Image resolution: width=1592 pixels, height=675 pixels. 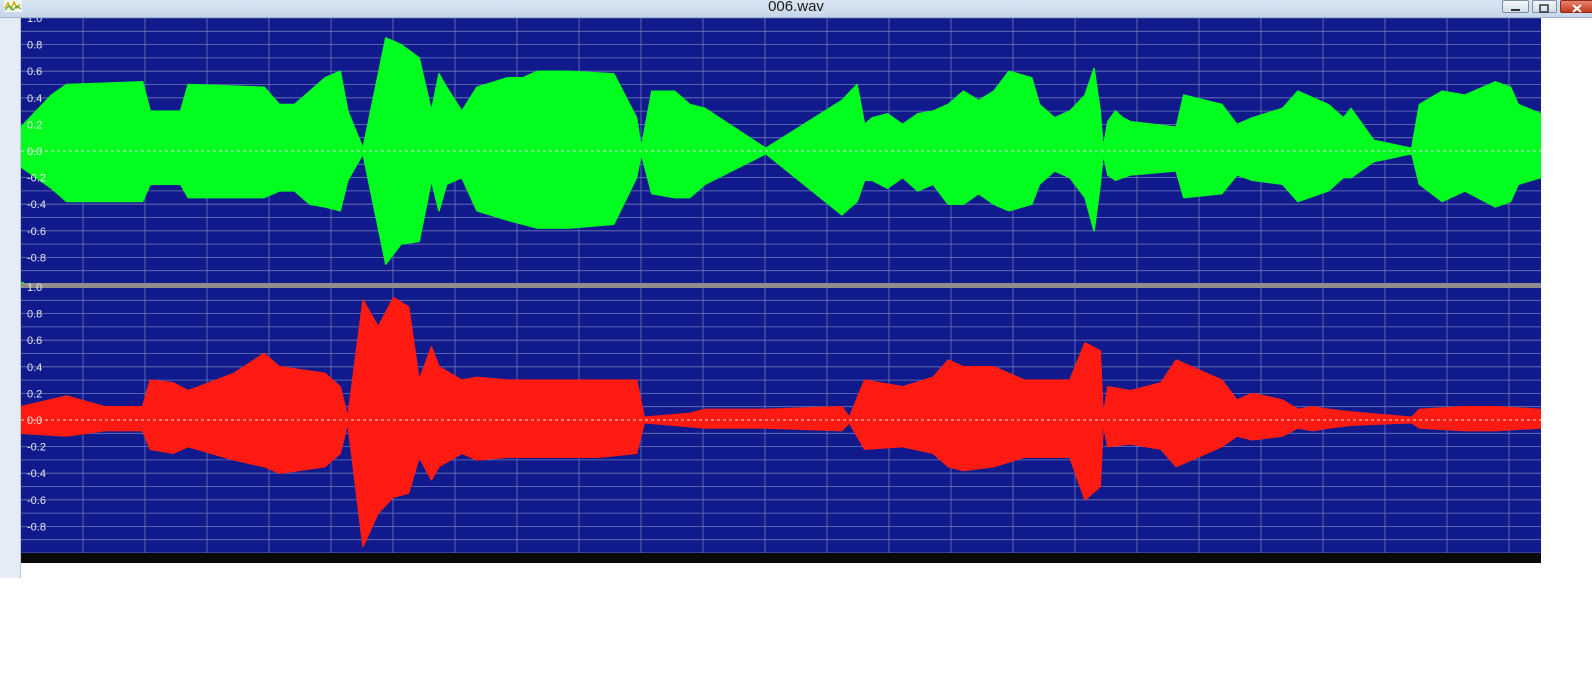 What do you see at coordinates (36, 407) in the screenshot?
I see `channel-2-y-axis: 1.0 0.8 0.6 0.4 0.2 0.0 -0.2 -0.4 -0.6 -0.8` at bounding box center [36, 407].